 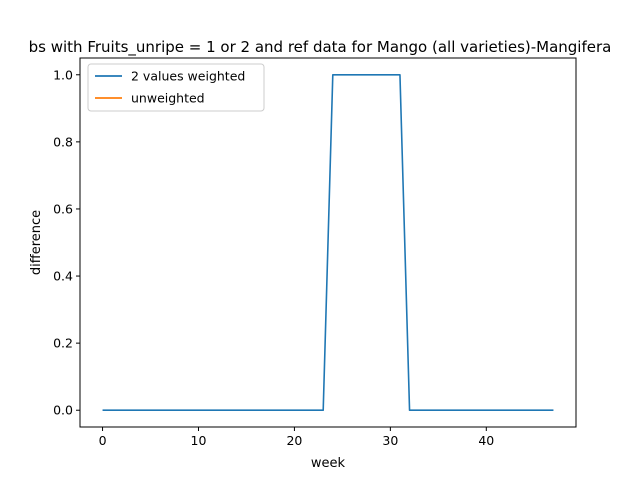 What do you see at coordinates (103, 440) in the screenshot?
I see `x-tick-label: 0` at bounding box center [103, 440].